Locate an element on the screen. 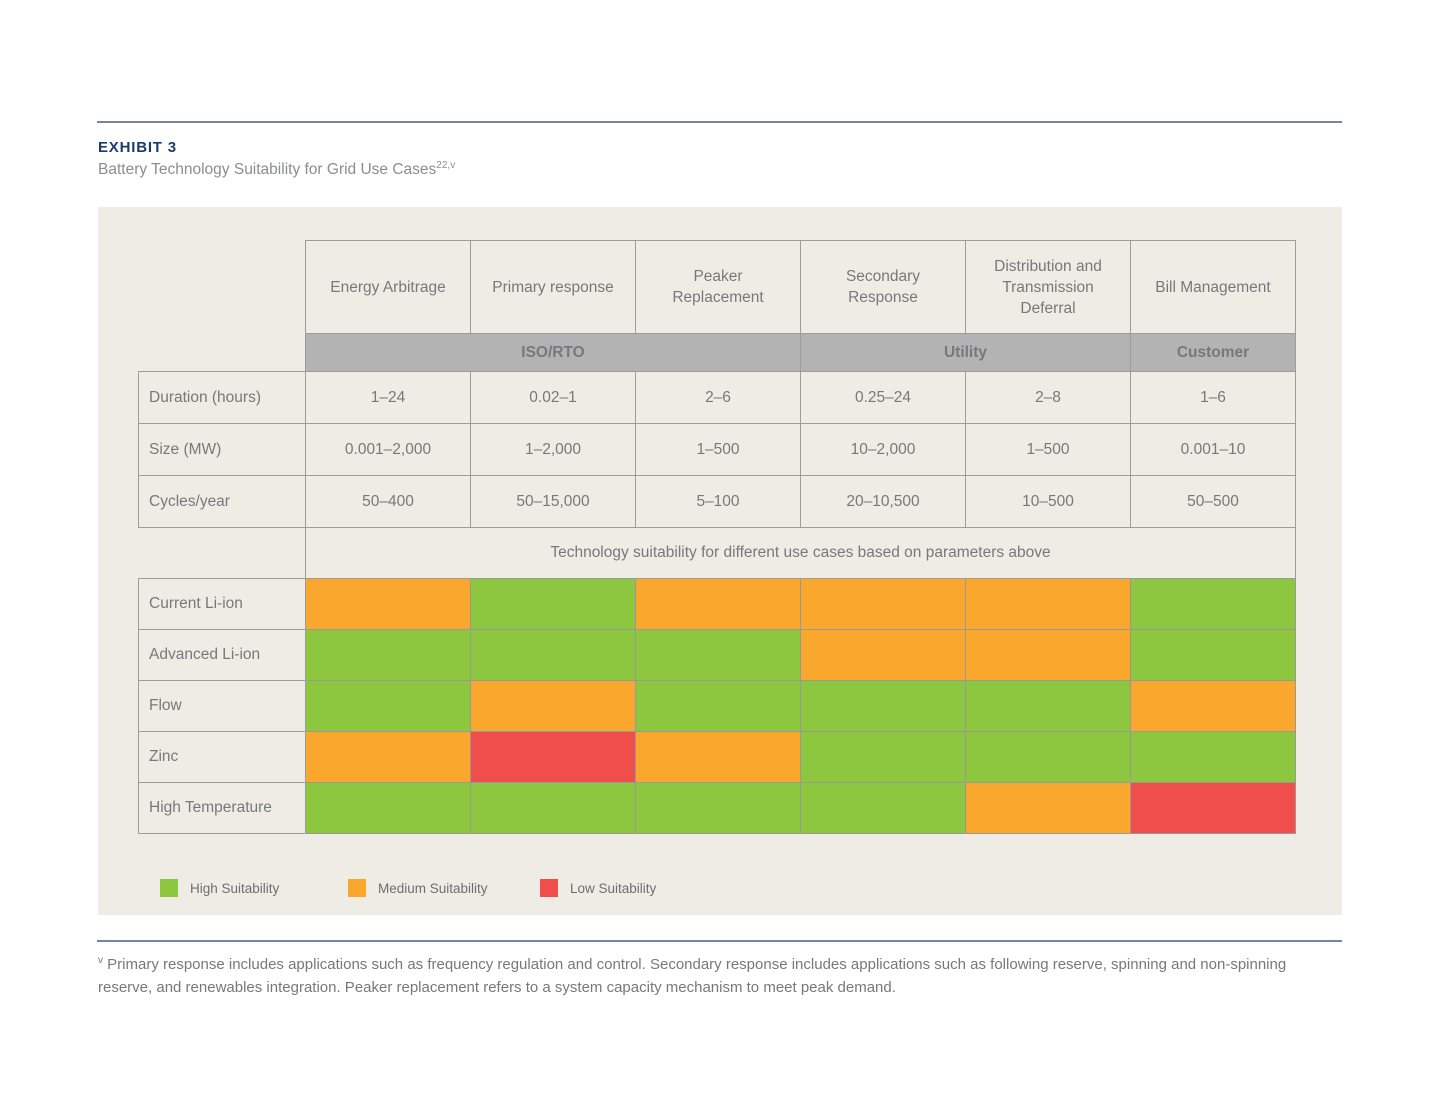 Image resolution: width=1440 pixels, height=1113 pixels. column-header-cell: Peaker Replacement is located at coordinates (718, 287).